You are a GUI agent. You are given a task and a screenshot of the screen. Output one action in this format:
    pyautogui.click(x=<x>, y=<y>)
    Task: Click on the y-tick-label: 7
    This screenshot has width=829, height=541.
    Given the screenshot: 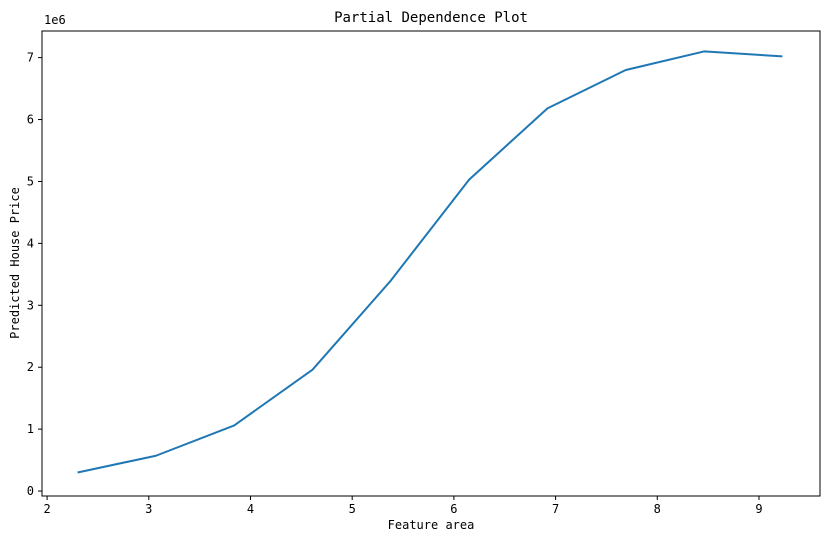 What is the action you would take?
    pyautogui.click(x=30, y=58)
    